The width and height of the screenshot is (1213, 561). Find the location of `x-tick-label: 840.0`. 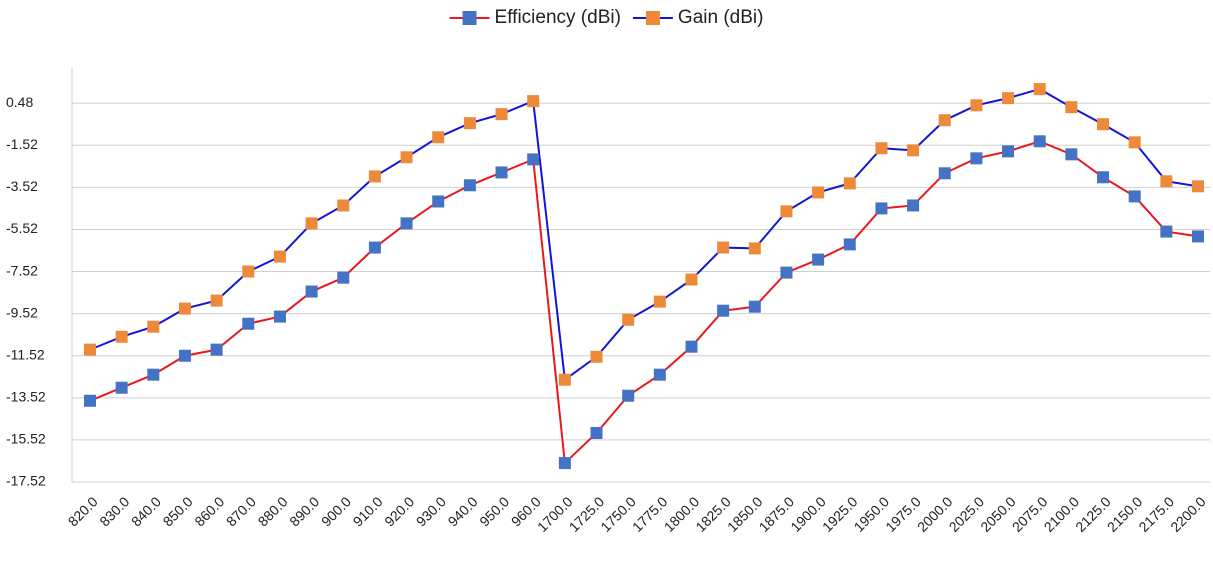

x-tick-label: 840.0 is located at coordinates (146, 511).